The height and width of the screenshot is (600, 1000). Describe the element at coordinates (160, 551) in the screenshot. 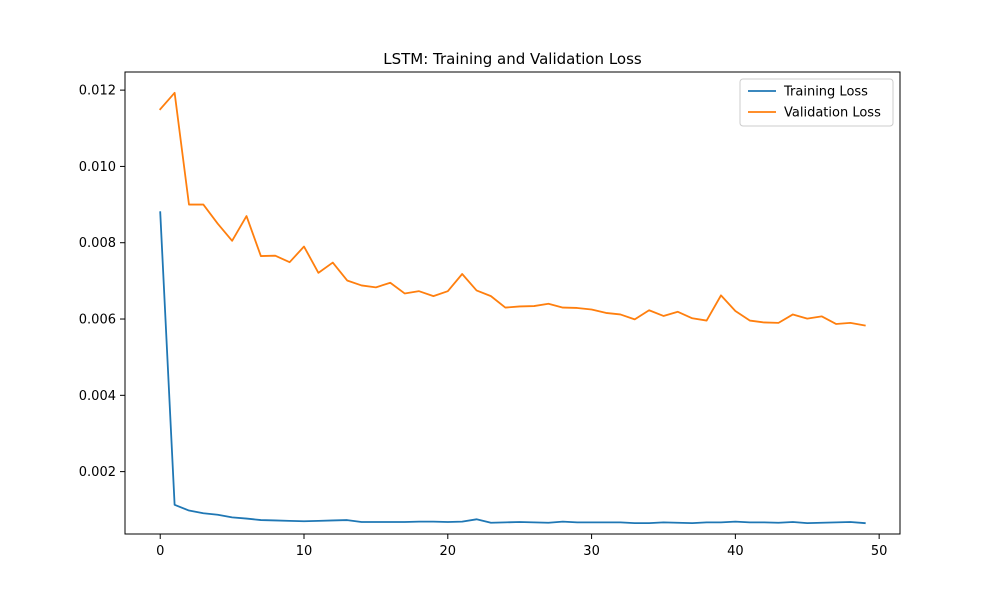

I see `x-tick-label: 0` at that location.